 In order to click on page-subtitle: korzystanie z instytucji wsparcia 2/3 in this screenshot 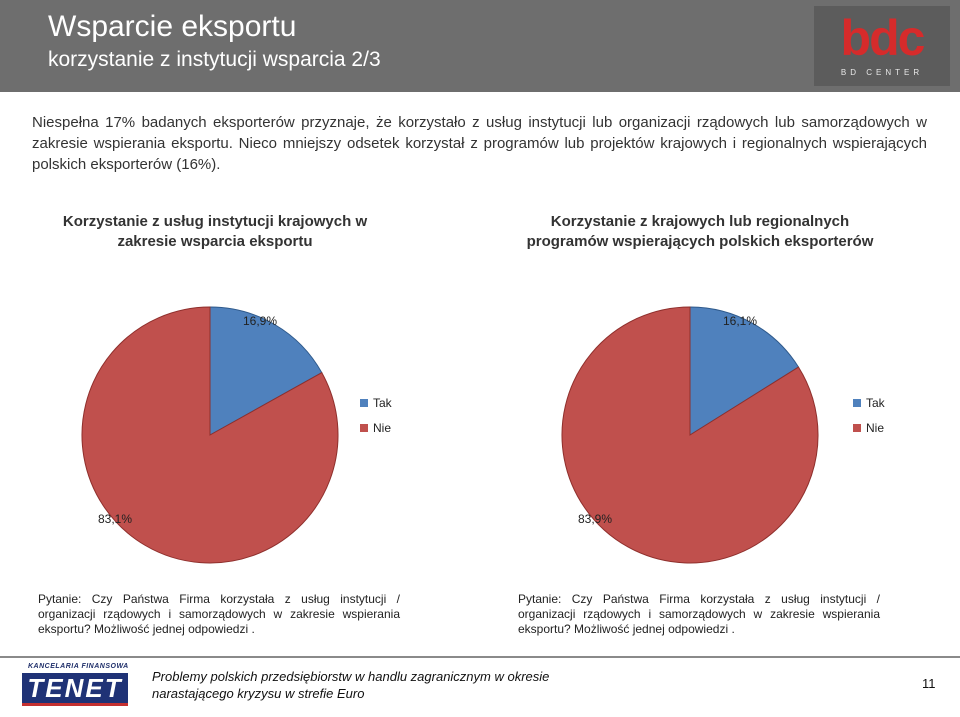, I will do `click(214, 59)`.